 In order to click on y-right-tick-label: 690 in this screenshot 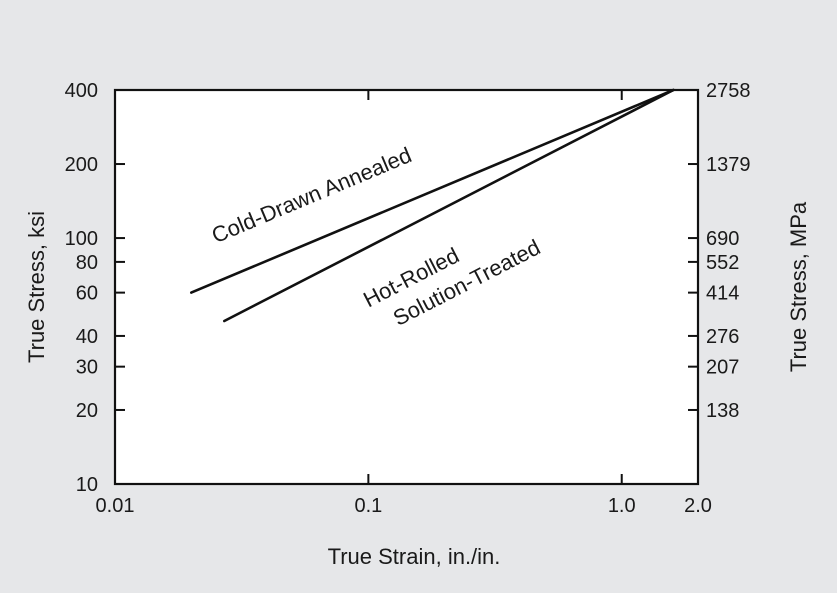, I will do `click(722, 239)`.